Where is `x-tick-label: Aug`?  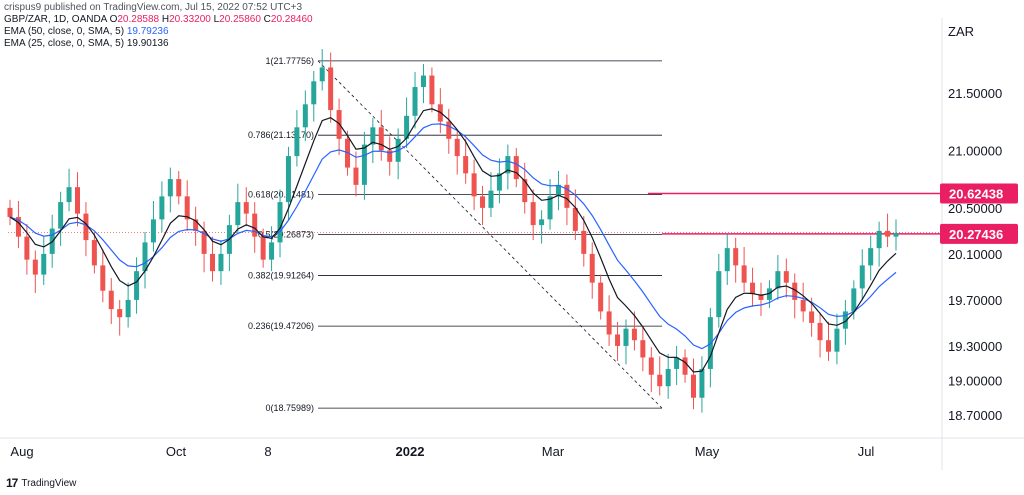
x-tick-label: Aug is located at coordinates (21, 451).